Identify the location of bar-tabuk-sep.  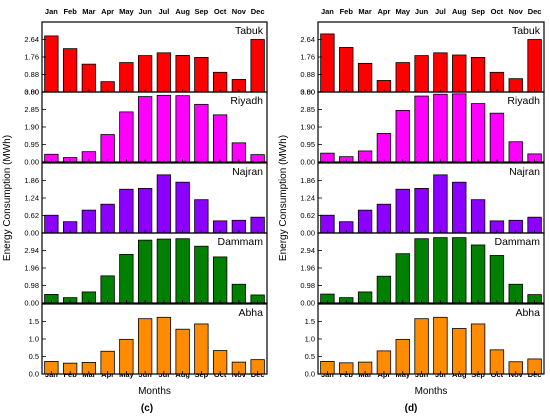
(201, 74).